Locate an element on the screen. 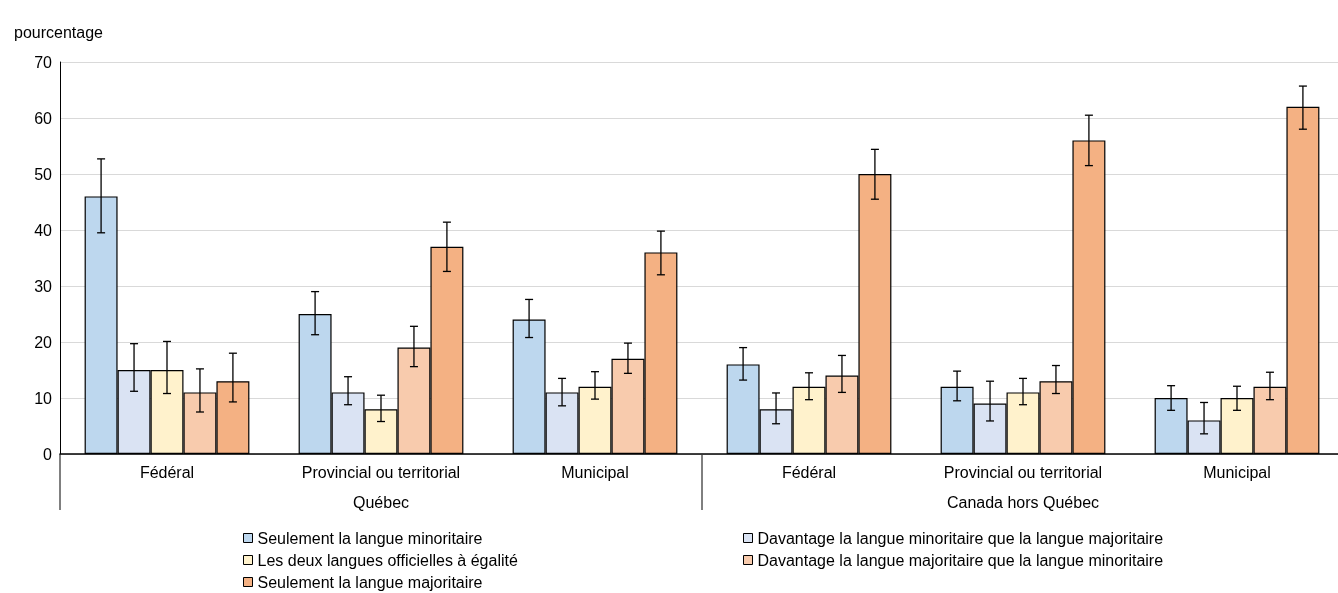 The height and width of the screenshot is (593, 1338). y-tick-label: 0 is located at coordinates (48, 454).